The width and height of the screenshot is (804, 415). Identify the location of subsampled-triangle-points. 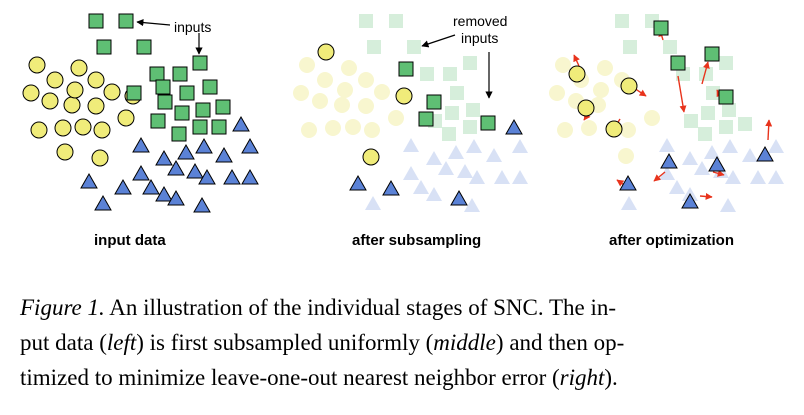
(436, 162).